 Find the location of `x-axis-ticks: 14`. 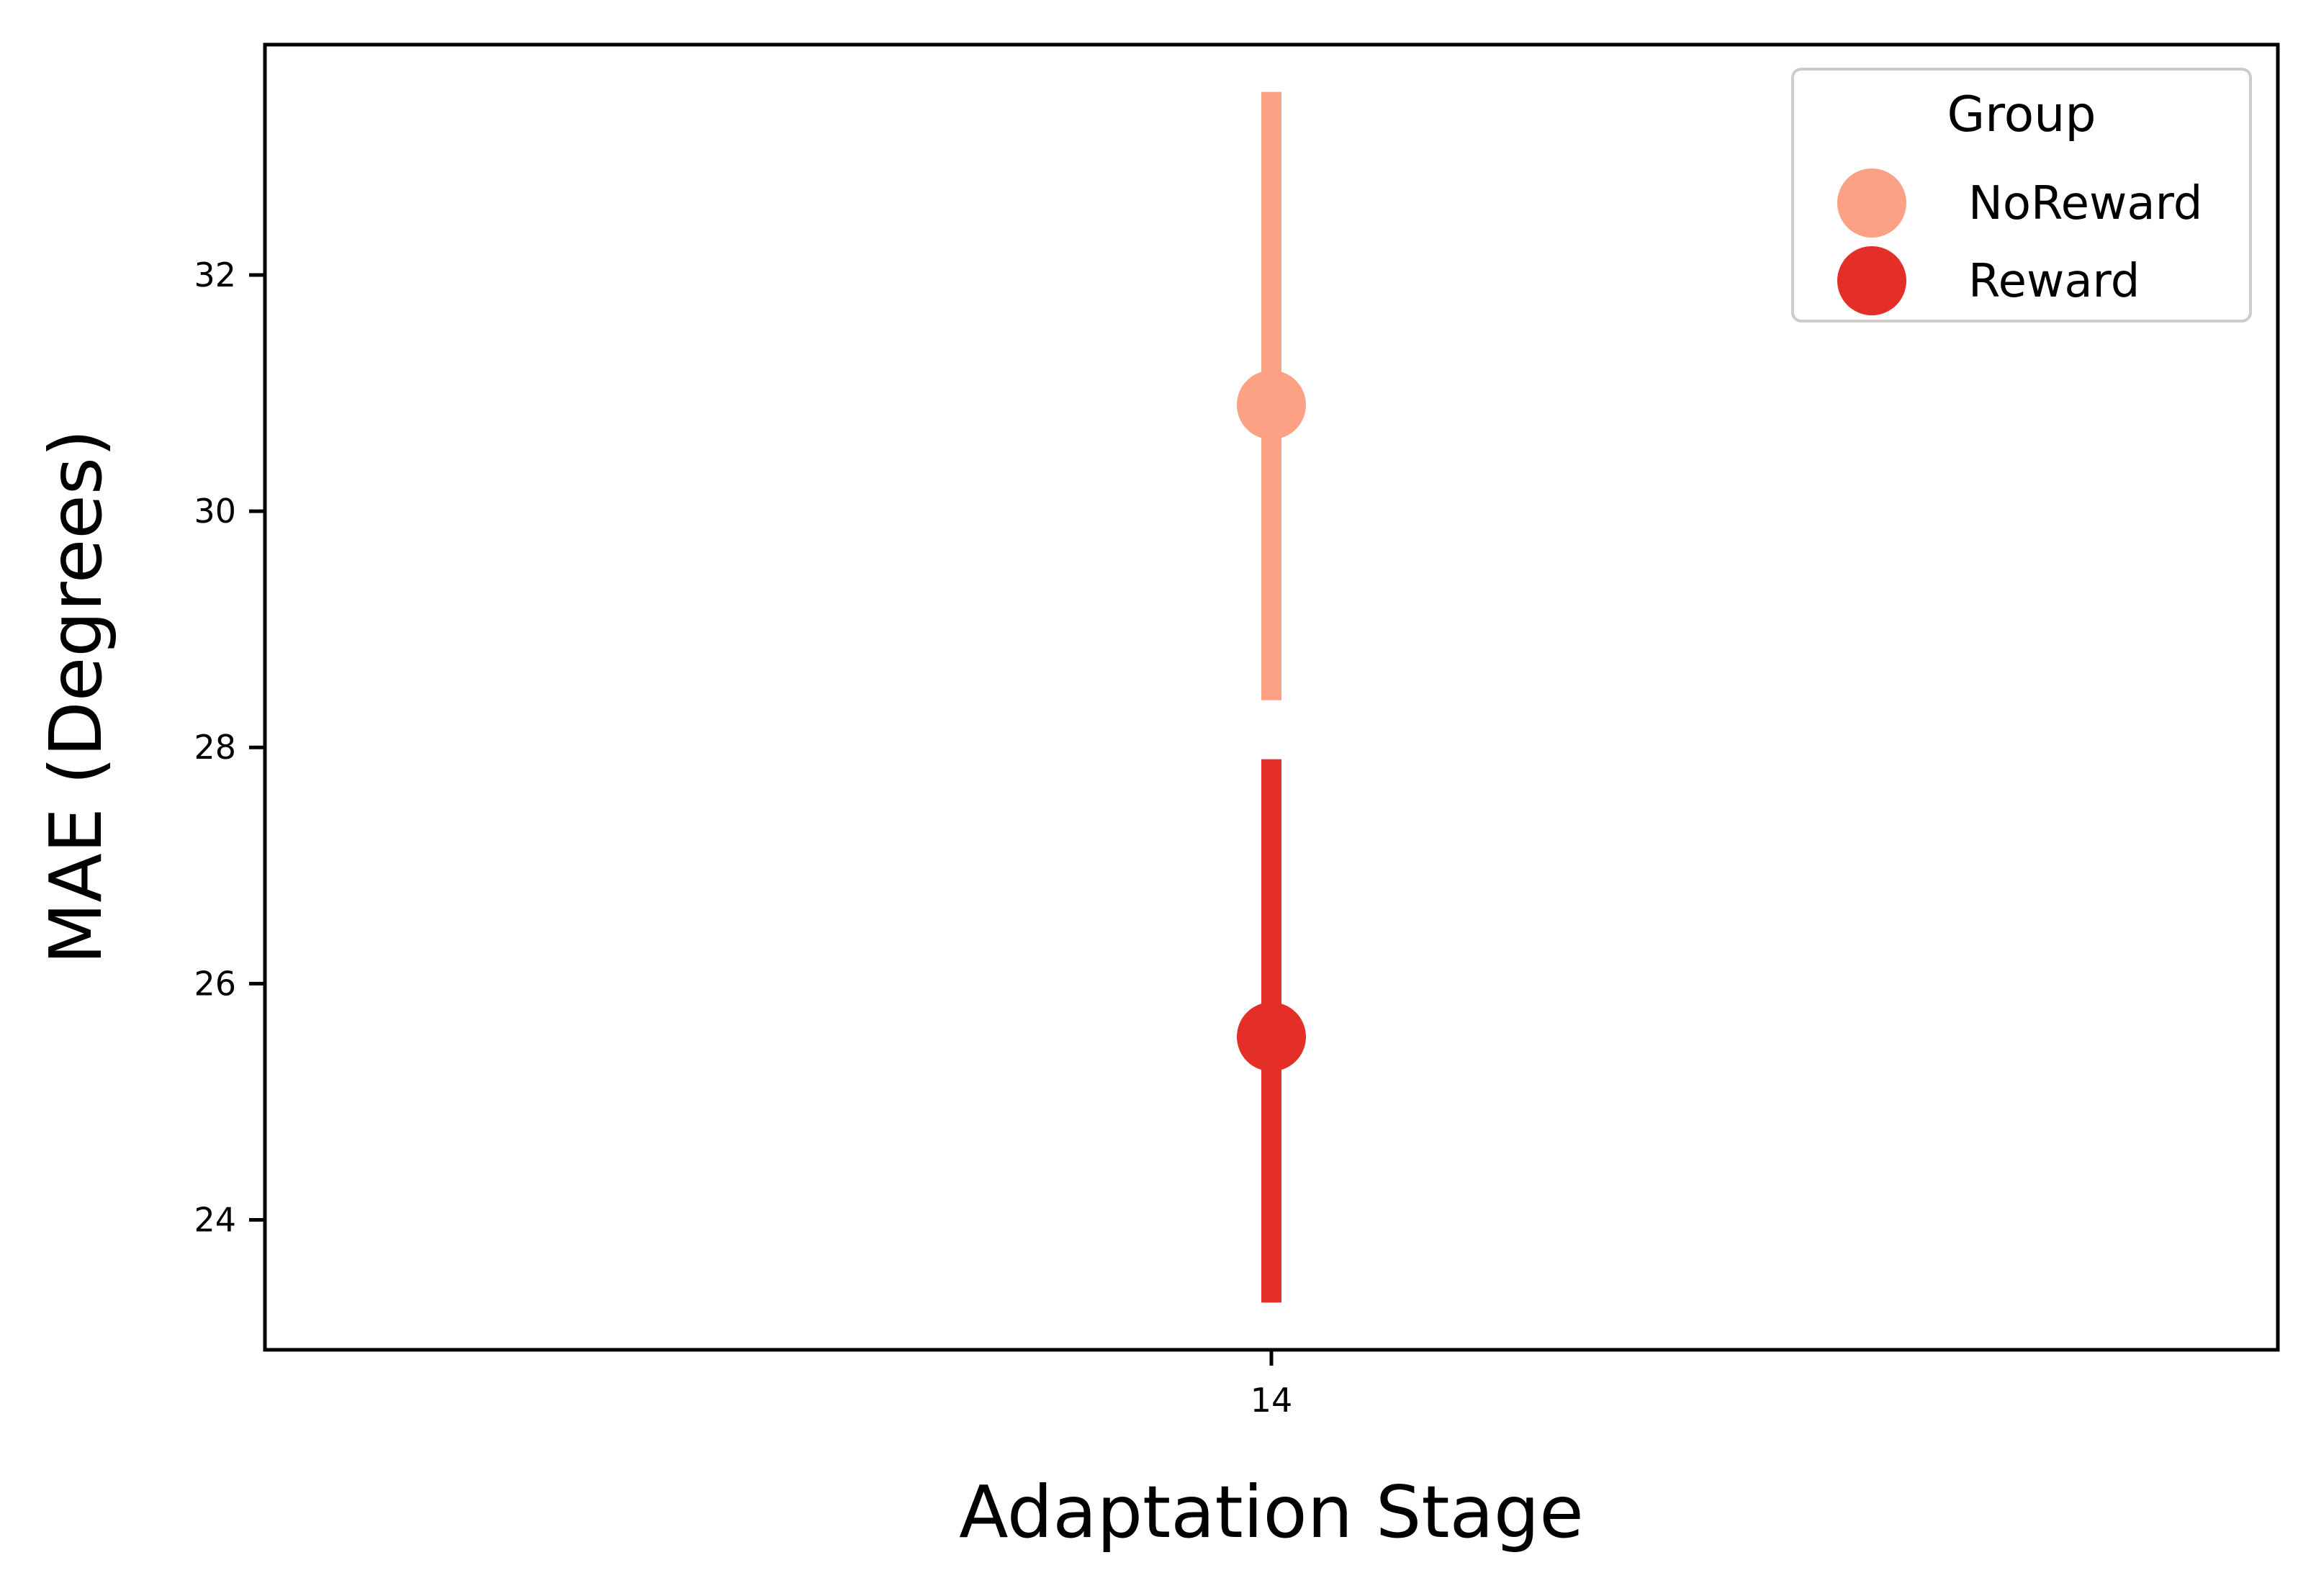

x-axis-ticks: 14 is located at coordinates (1272, 1385).